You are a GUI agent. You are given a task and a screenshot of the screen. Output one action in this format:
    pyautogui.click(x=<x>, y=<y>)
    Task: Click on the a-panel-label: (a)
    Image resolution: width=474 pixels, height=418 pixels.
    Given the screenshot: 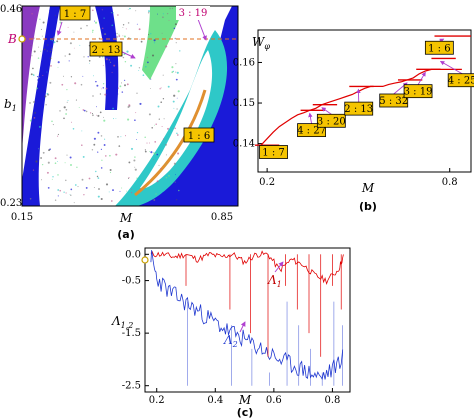 What is the action you would take?
    pyautogui.click(x=125, y=234)
    